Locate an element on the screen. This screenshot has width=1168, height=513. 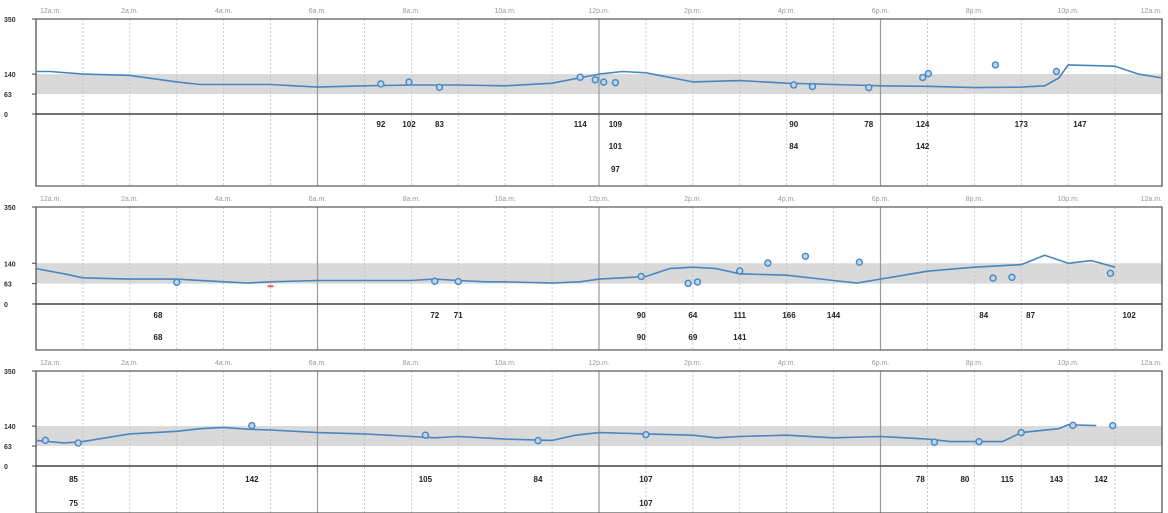
reading-value-label: 87 is located at coordinates (1030, 315).